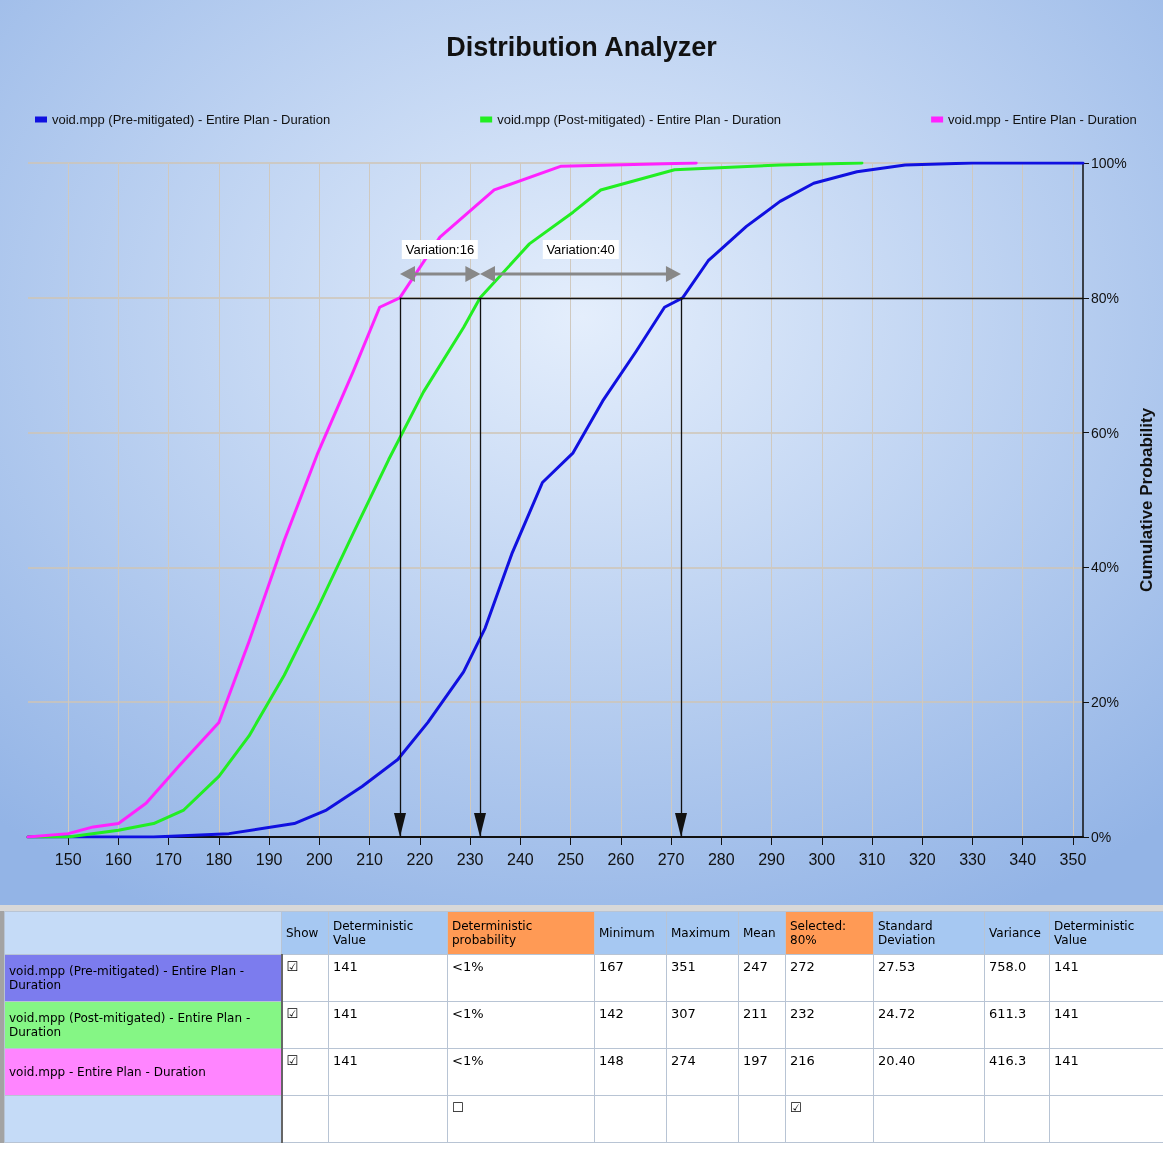  What do you see at coordinates (521, 933) in the screenshot?
I see `category-label: Deterministic probability` at bounding box center [521, 933].